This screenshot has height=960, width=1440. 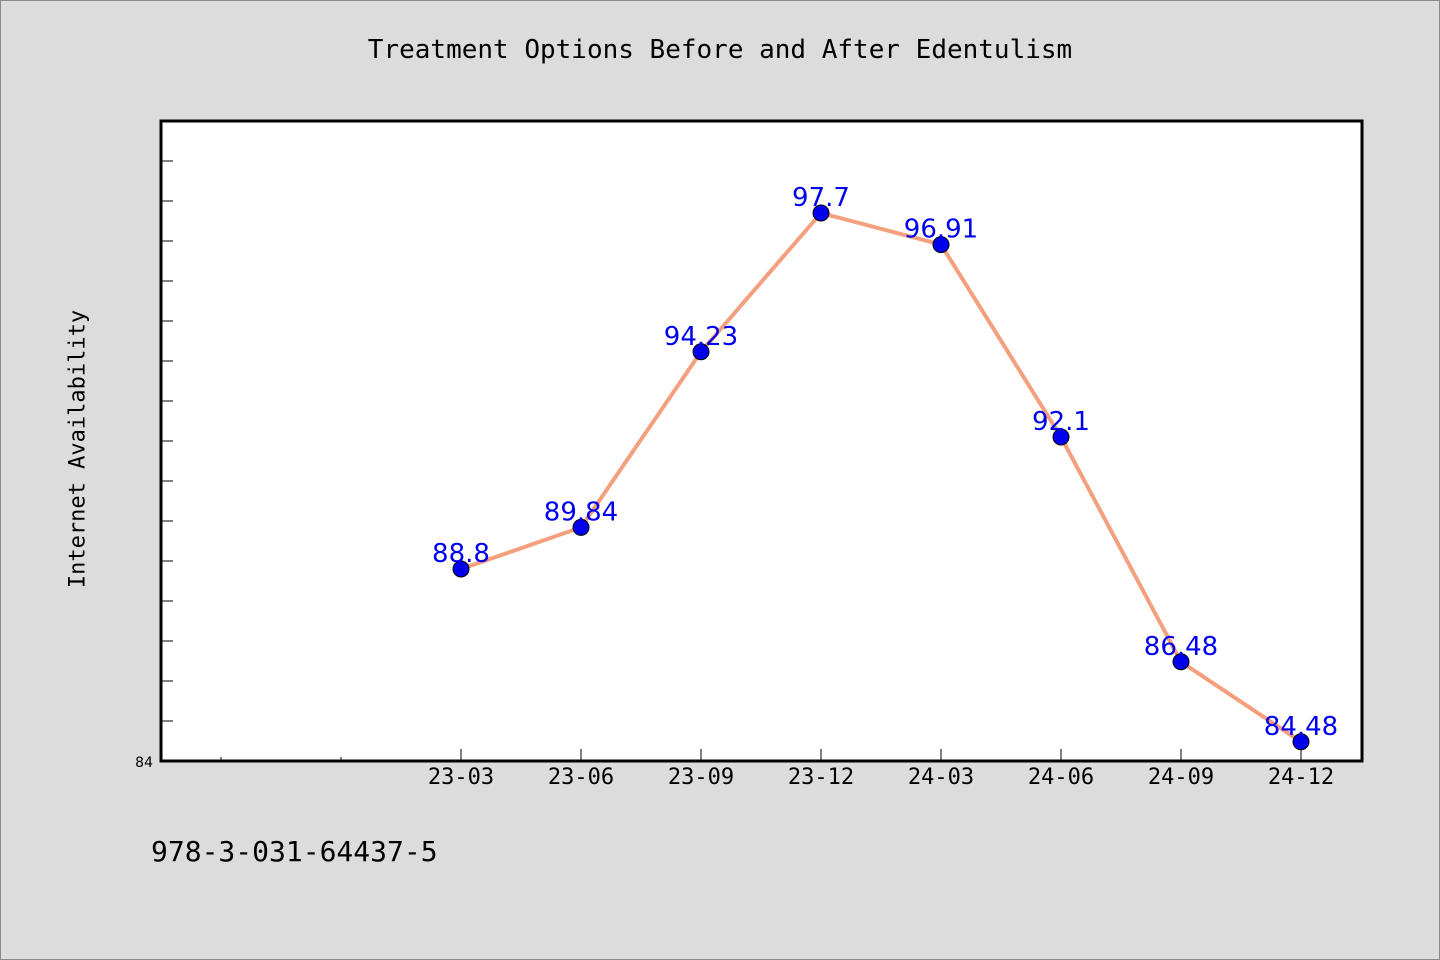 I want to click on data-label: 84.48, so click(x=1301, y=727).